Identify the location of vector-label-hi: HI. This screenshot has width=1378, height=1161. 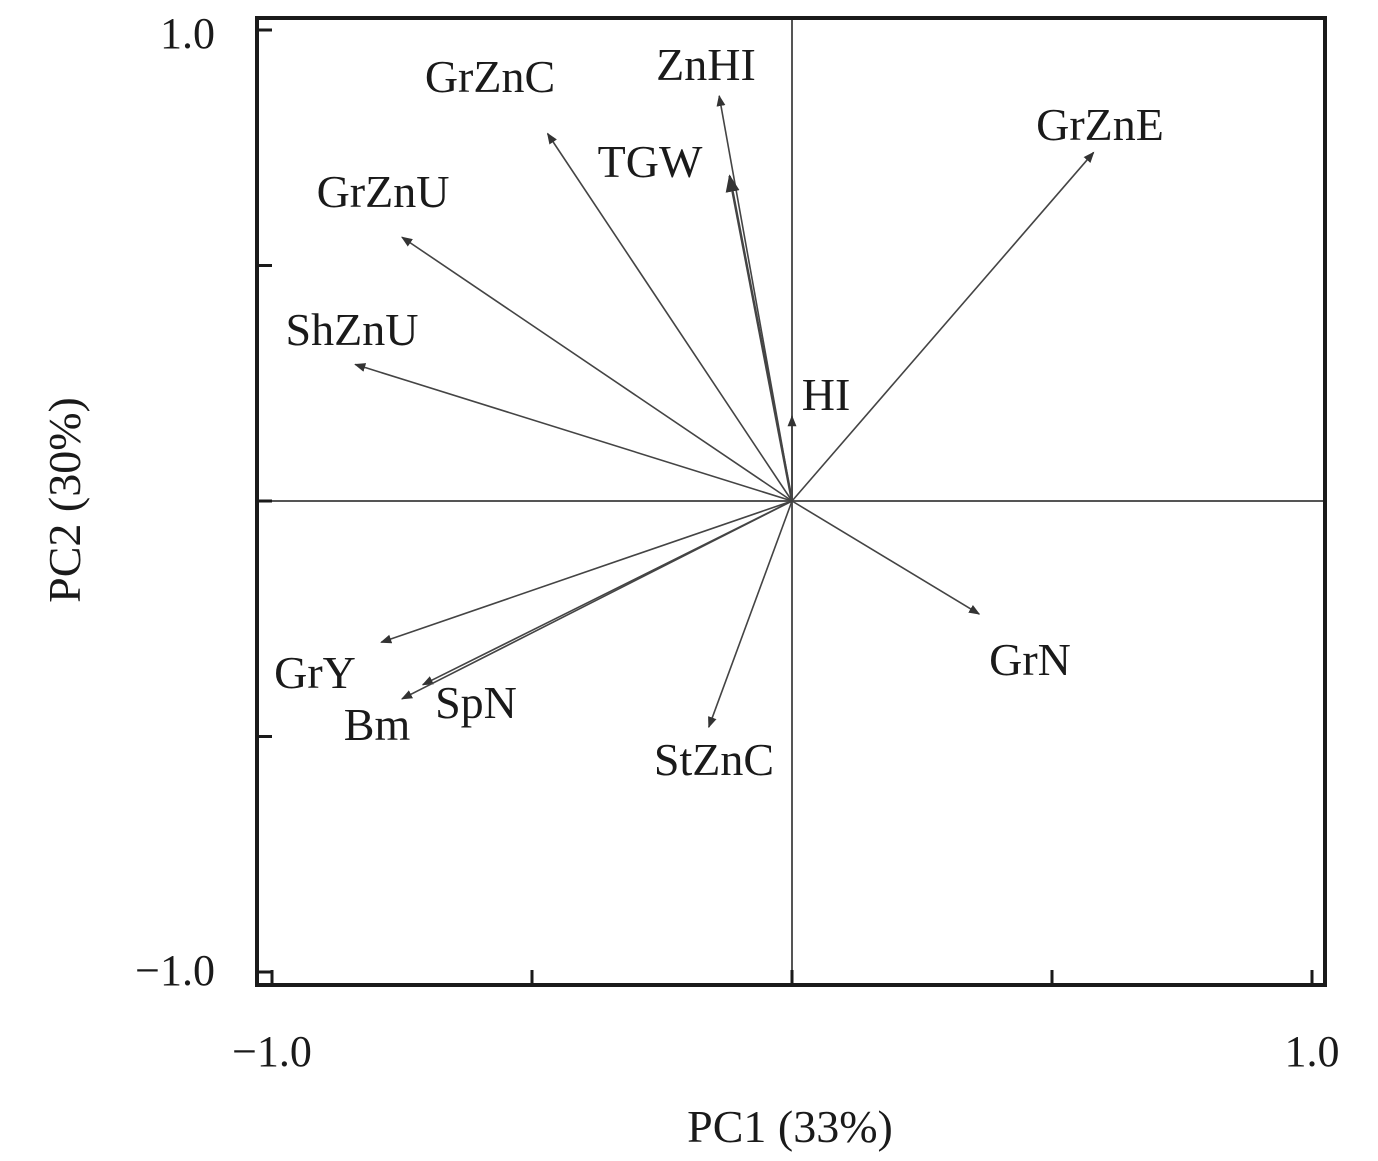
(826, 394).